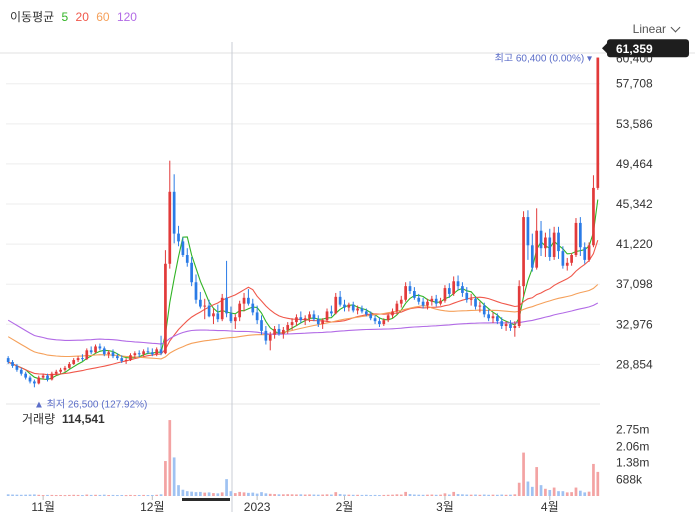 The height and width of the screenshot is (522, 695). Describe the element at coordinates (634, 324) in the screenshot. I see `price-tick-label: 32,976` at that location.